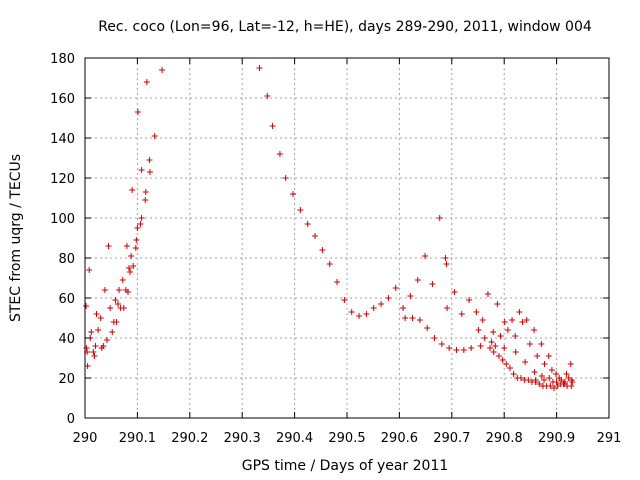  Describe the element at coordinates (504, 438) in the screenshot. I see `x-tick-label: 290.8` at that location.